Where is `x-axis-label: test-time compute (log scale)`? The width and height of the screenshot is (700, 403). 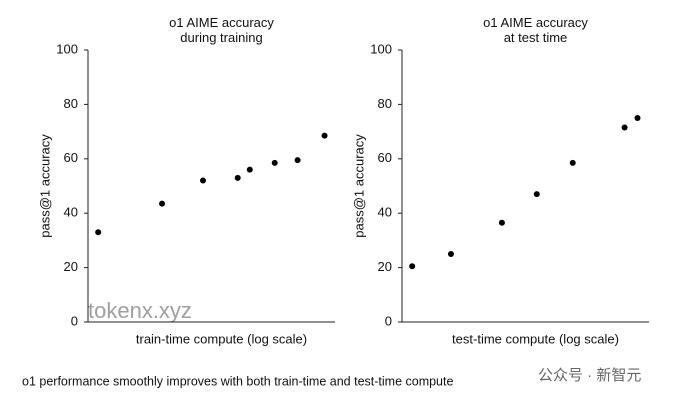 x-axis-label: test-time compute (log scale) is located at coordinates (535, 338).